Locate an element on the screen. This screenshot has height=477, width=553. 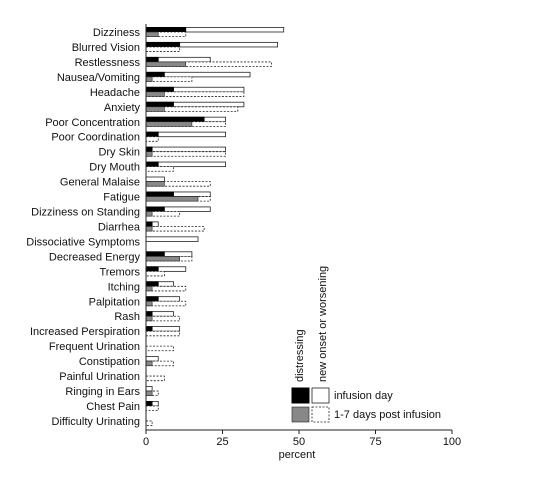
bar-new-onset-post-dry-skin is located at coordinates (185, 154).